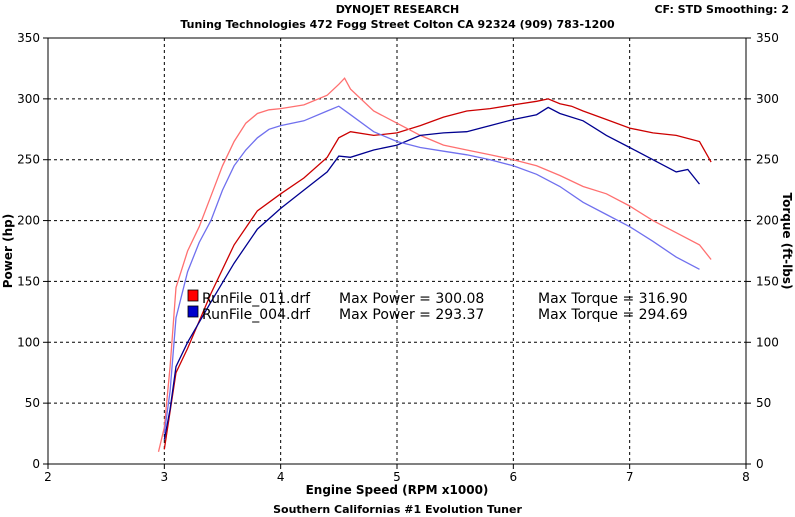  Describe the element at coordinates (721, 9) in the screenshot. I see `settings-label: CF: STD Smoothing: 2` at that location.